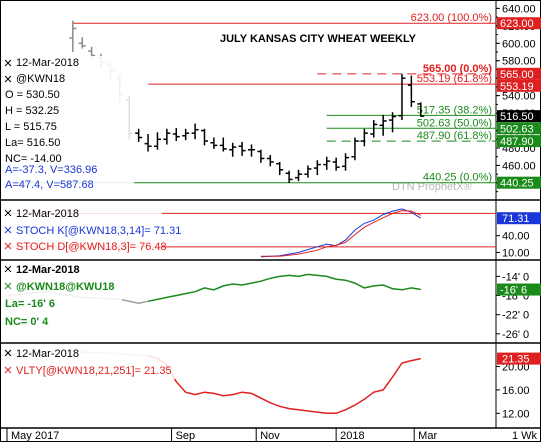 This screenshot has height=442, width=541. Describe the element at coordinates (102, 363) in the screenshot. I see `vol-info-block: 12-Mar-2018 VLTY[@KWN18,21,251]= 21.35` at that location.